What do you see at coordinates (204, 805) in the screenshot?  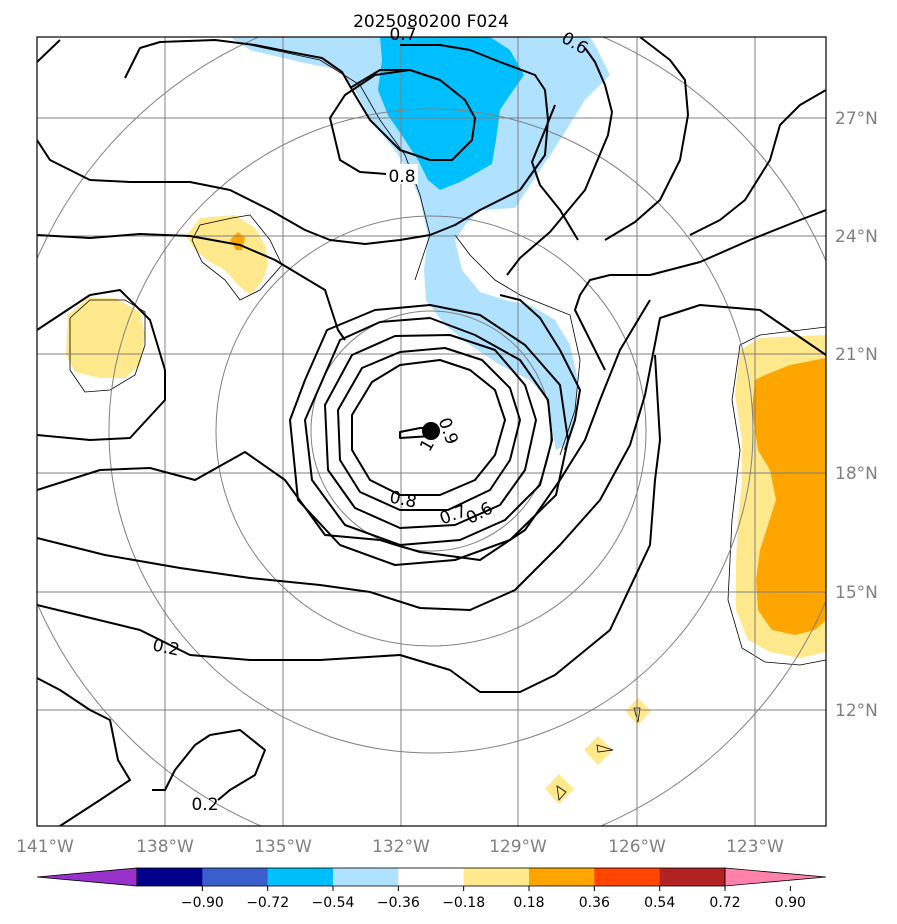 I see `contour-label: 0.2` at bounding box center [204, 805].